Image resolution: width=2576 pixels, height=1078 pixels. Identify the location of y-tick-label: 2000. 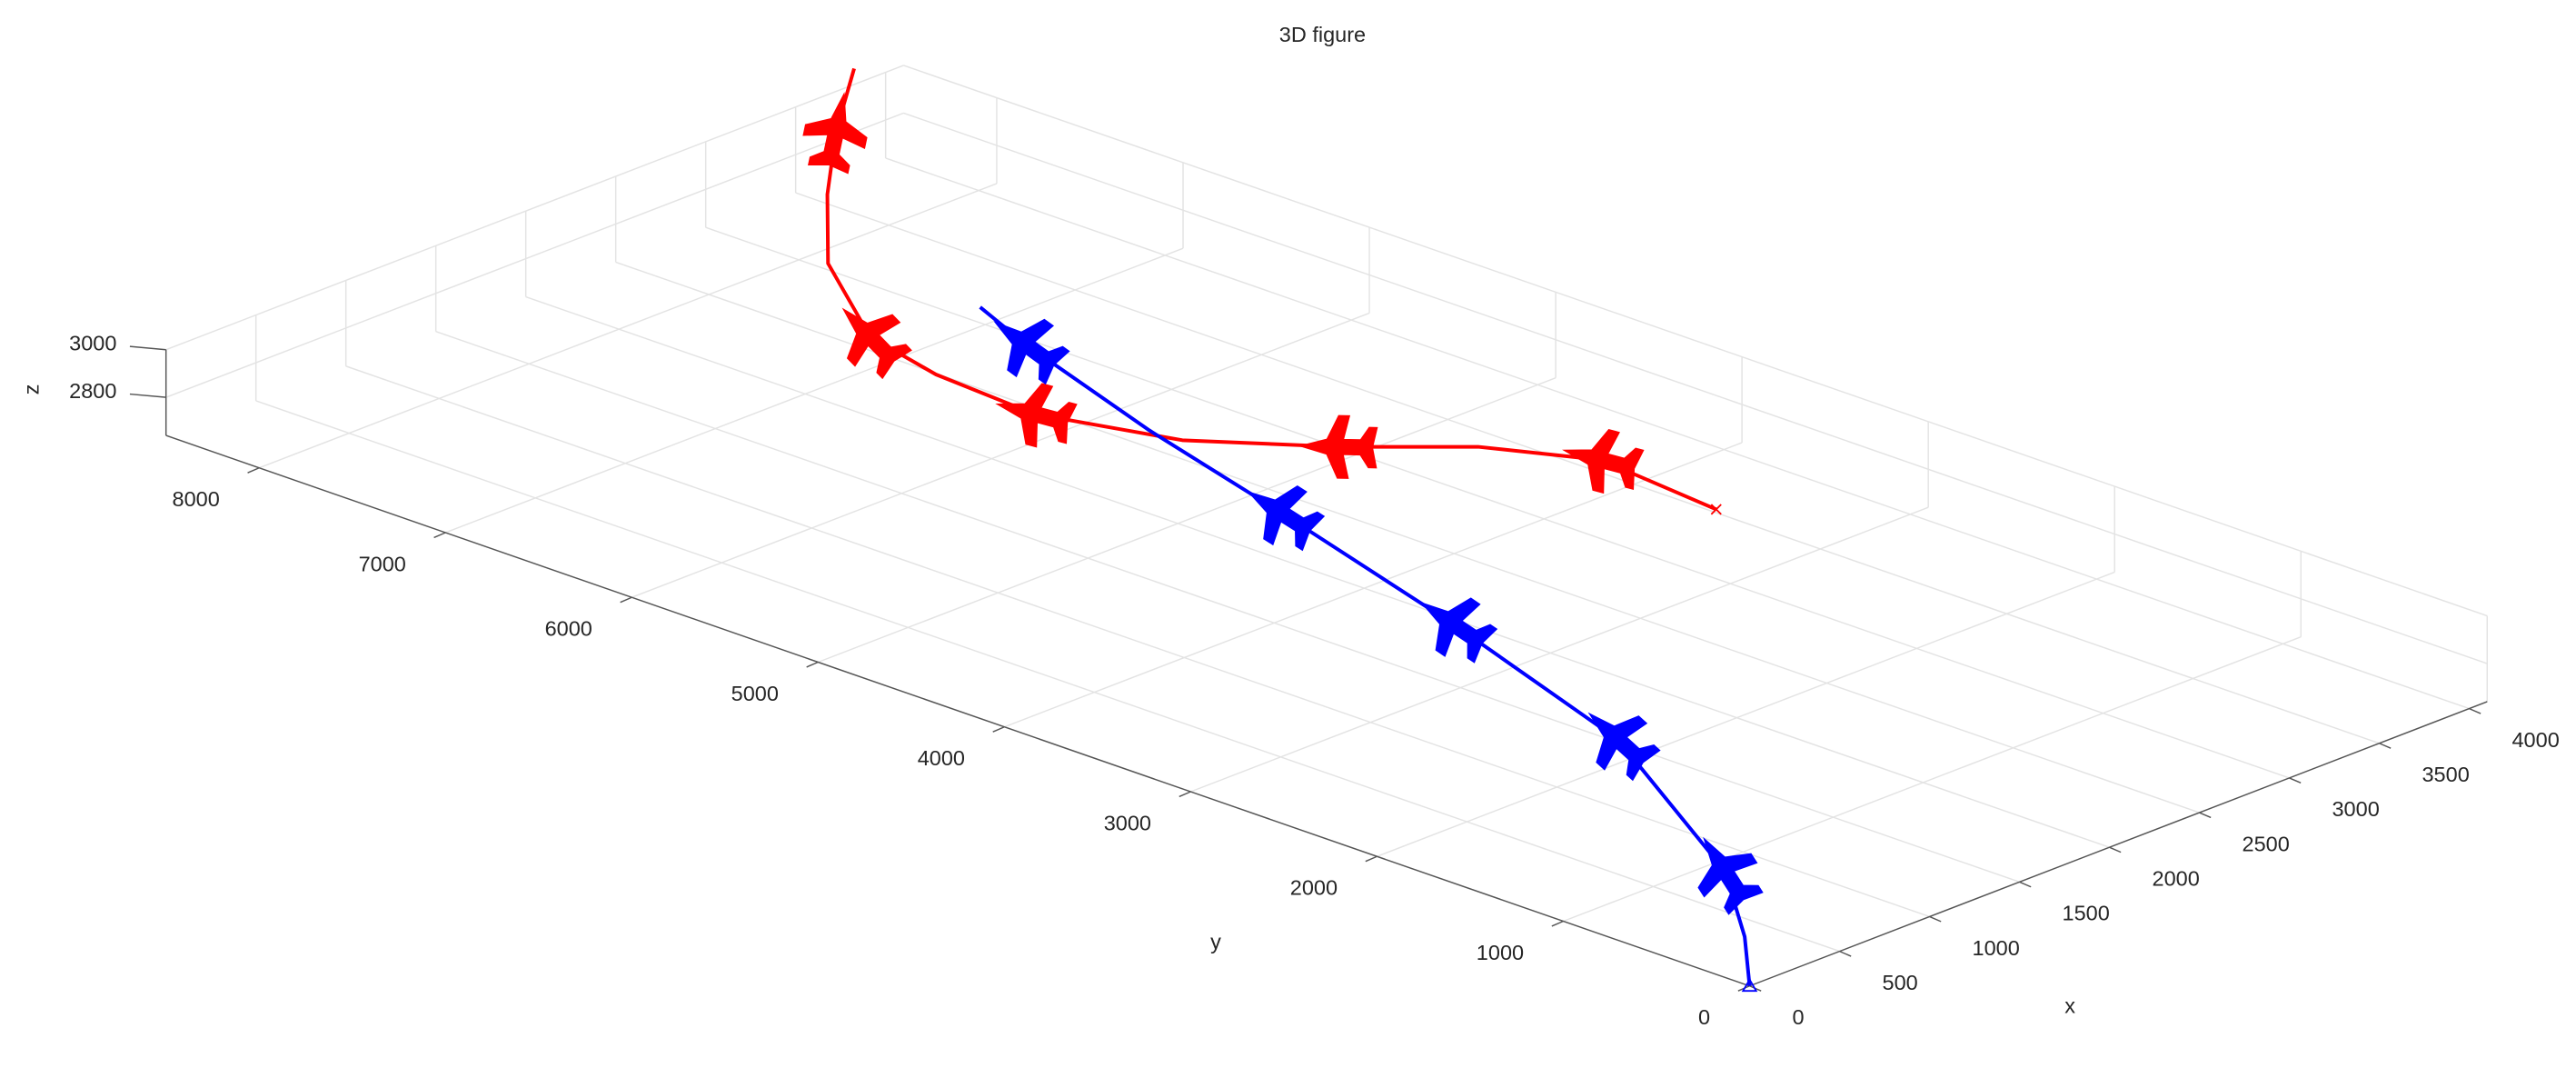
(1314, 888).